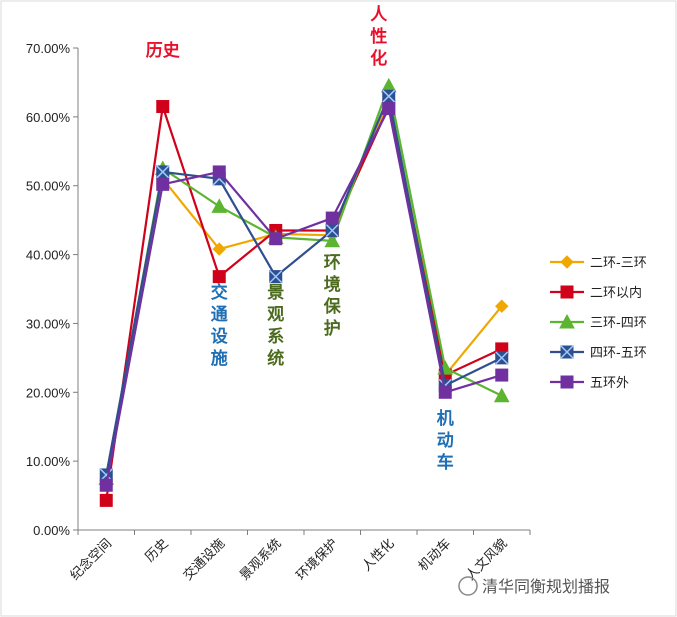 The width and height of the screenshot is (677, 617). Describe the element at coordinates (51, 530) in the screenshot. I see `y-tick-label: 0.00%` at that location.